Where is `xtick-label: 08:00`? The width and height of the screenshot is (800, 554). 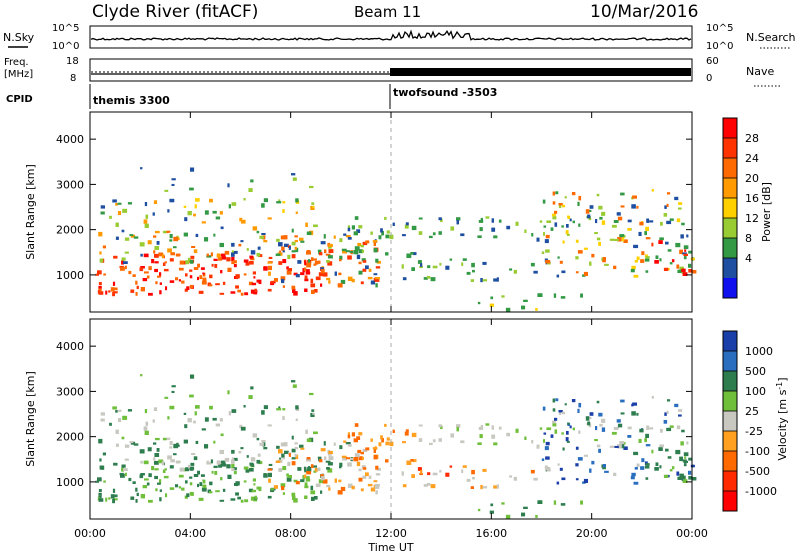 xtick-label: 08:00 is located at coordinates (291, 533).